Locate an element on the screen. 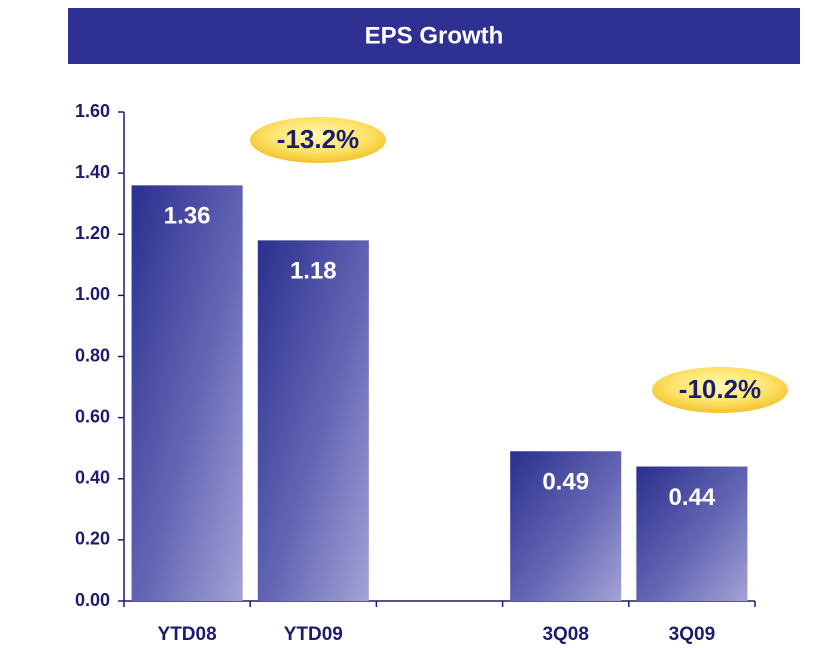 The width and height of the screenshot is (821, 648). title-band is located at coordinates (434, 36).